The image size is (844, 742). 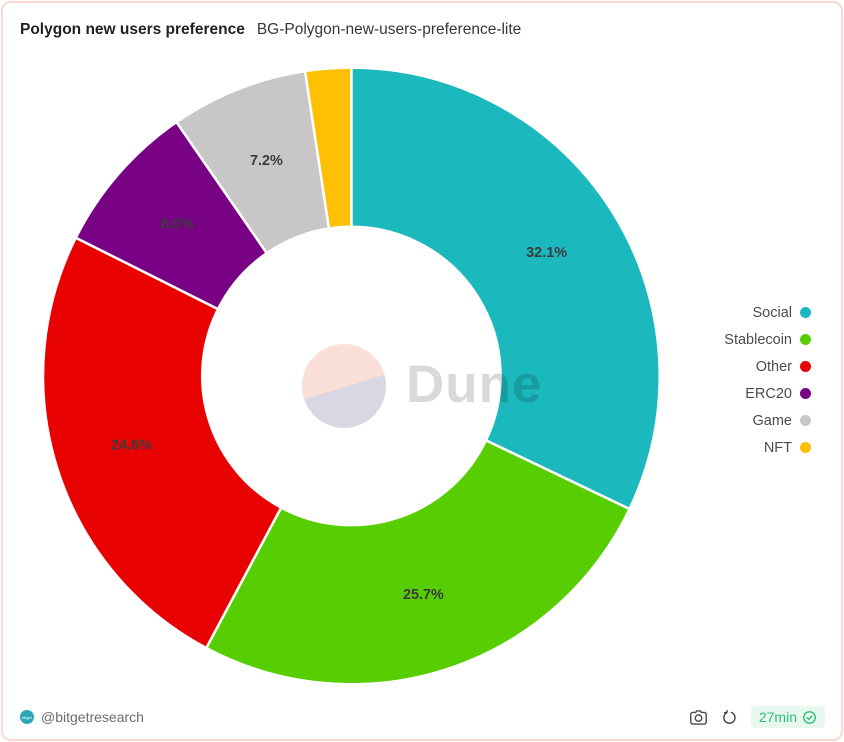 I want to click on legend-item-other: Other, so click(x=767, y=366).